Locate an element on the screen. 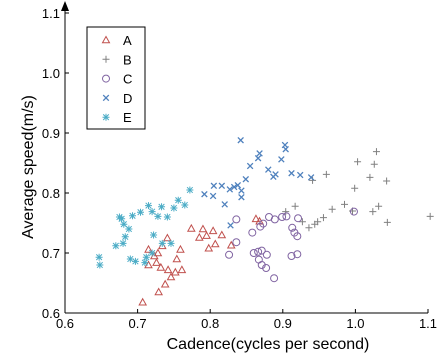 The image size is (439, 356). y-axis-ticks: 0.6 0.7 0.8 0.9 1.0 1.1 is located at coordinates (55, 163).